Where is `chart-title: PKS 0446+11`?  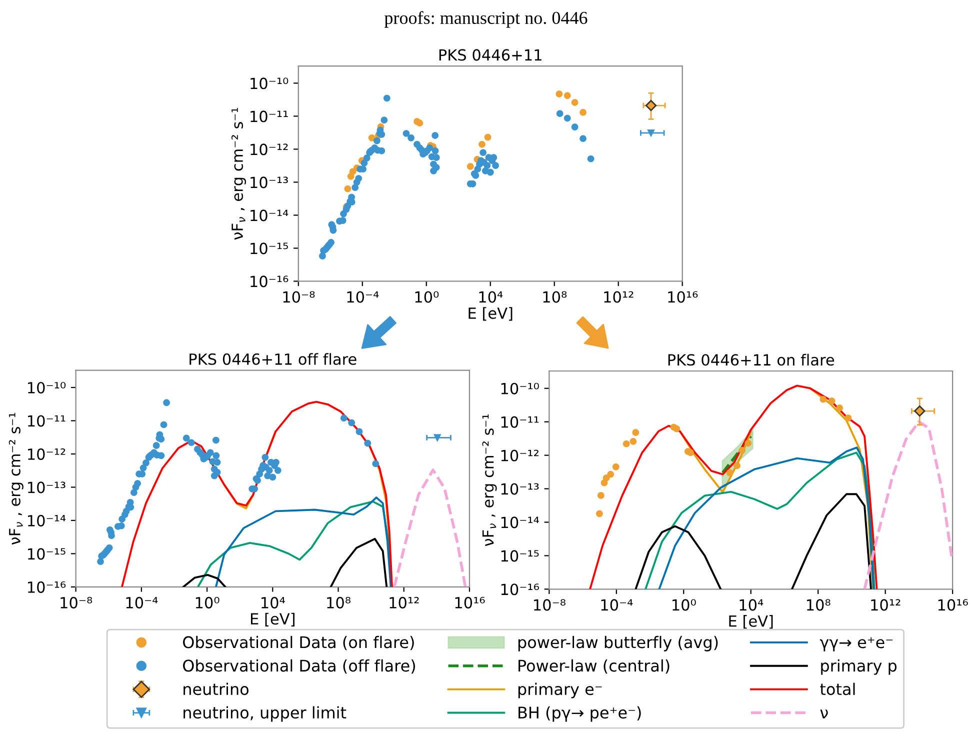
chart-title: PKS 0446+11 is located at coordinates (490, 55).